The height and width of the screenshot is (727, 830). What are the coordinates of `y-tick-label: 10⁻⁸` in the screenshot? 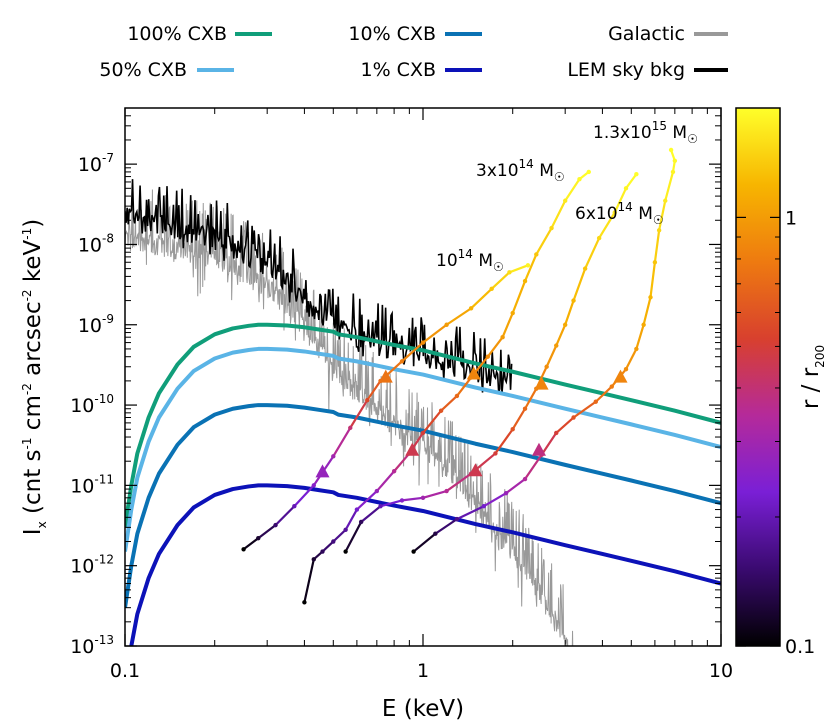 It's located at (96, 243).